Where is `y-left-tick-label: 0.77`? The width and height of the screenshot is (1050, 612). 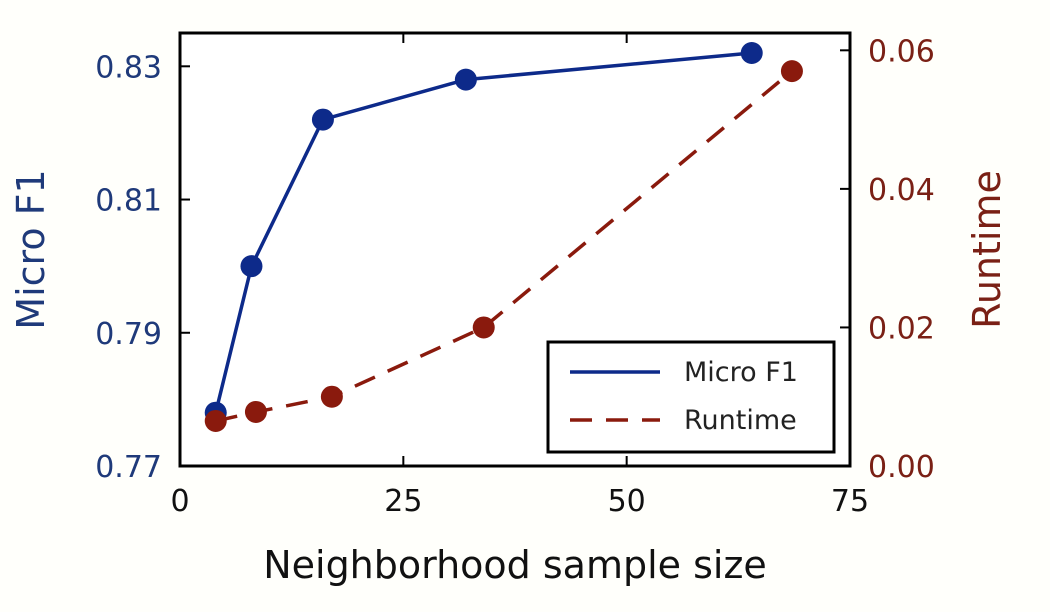 y-left-tick-label: 0.77 is located at coordinates (128, 467).